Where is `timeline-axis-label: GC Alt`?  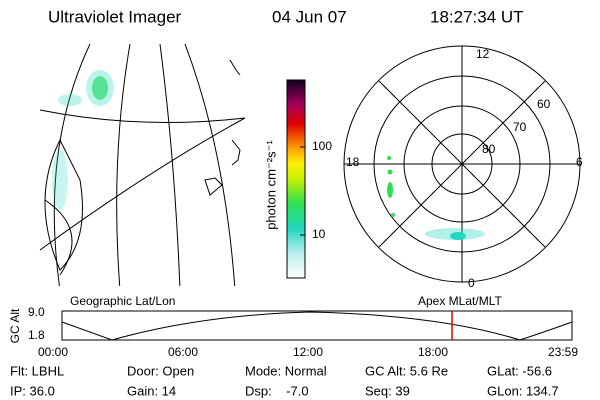 timeline-axis-label: GC Alt is located at coordinates (15, 325).